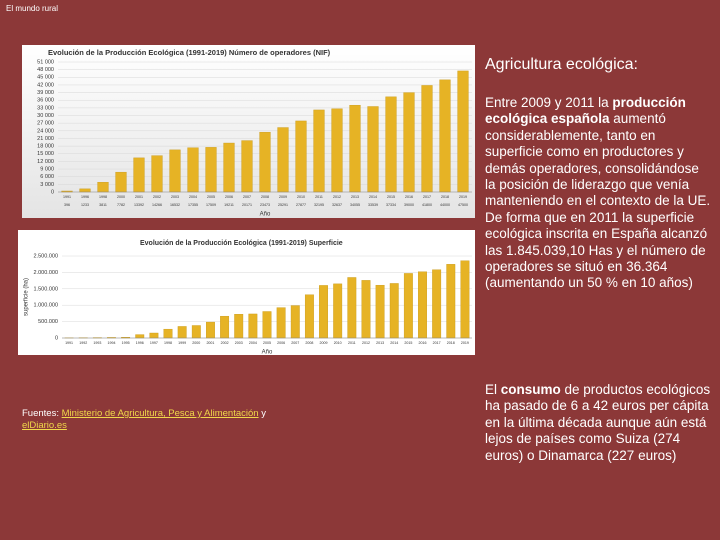  What do you see at coordinates (45, 70) in the screenshot?
I see `y-tick-label: 48 000` at bounding box center [45, 70].